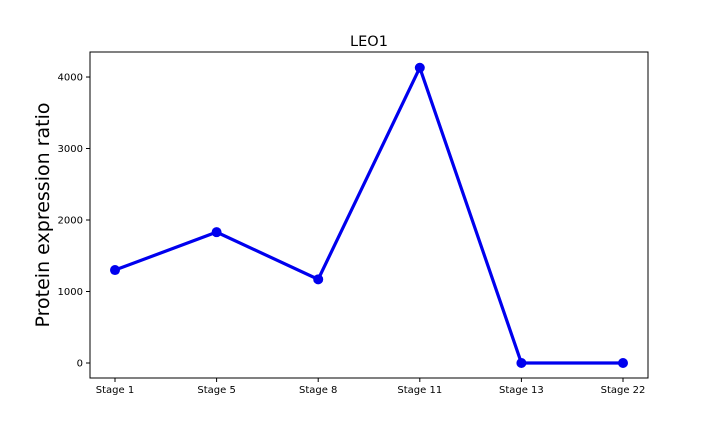 The height and width of the screenshot is (432, 720). I want to click on y-tick-label: 2000, so click(70, 221).